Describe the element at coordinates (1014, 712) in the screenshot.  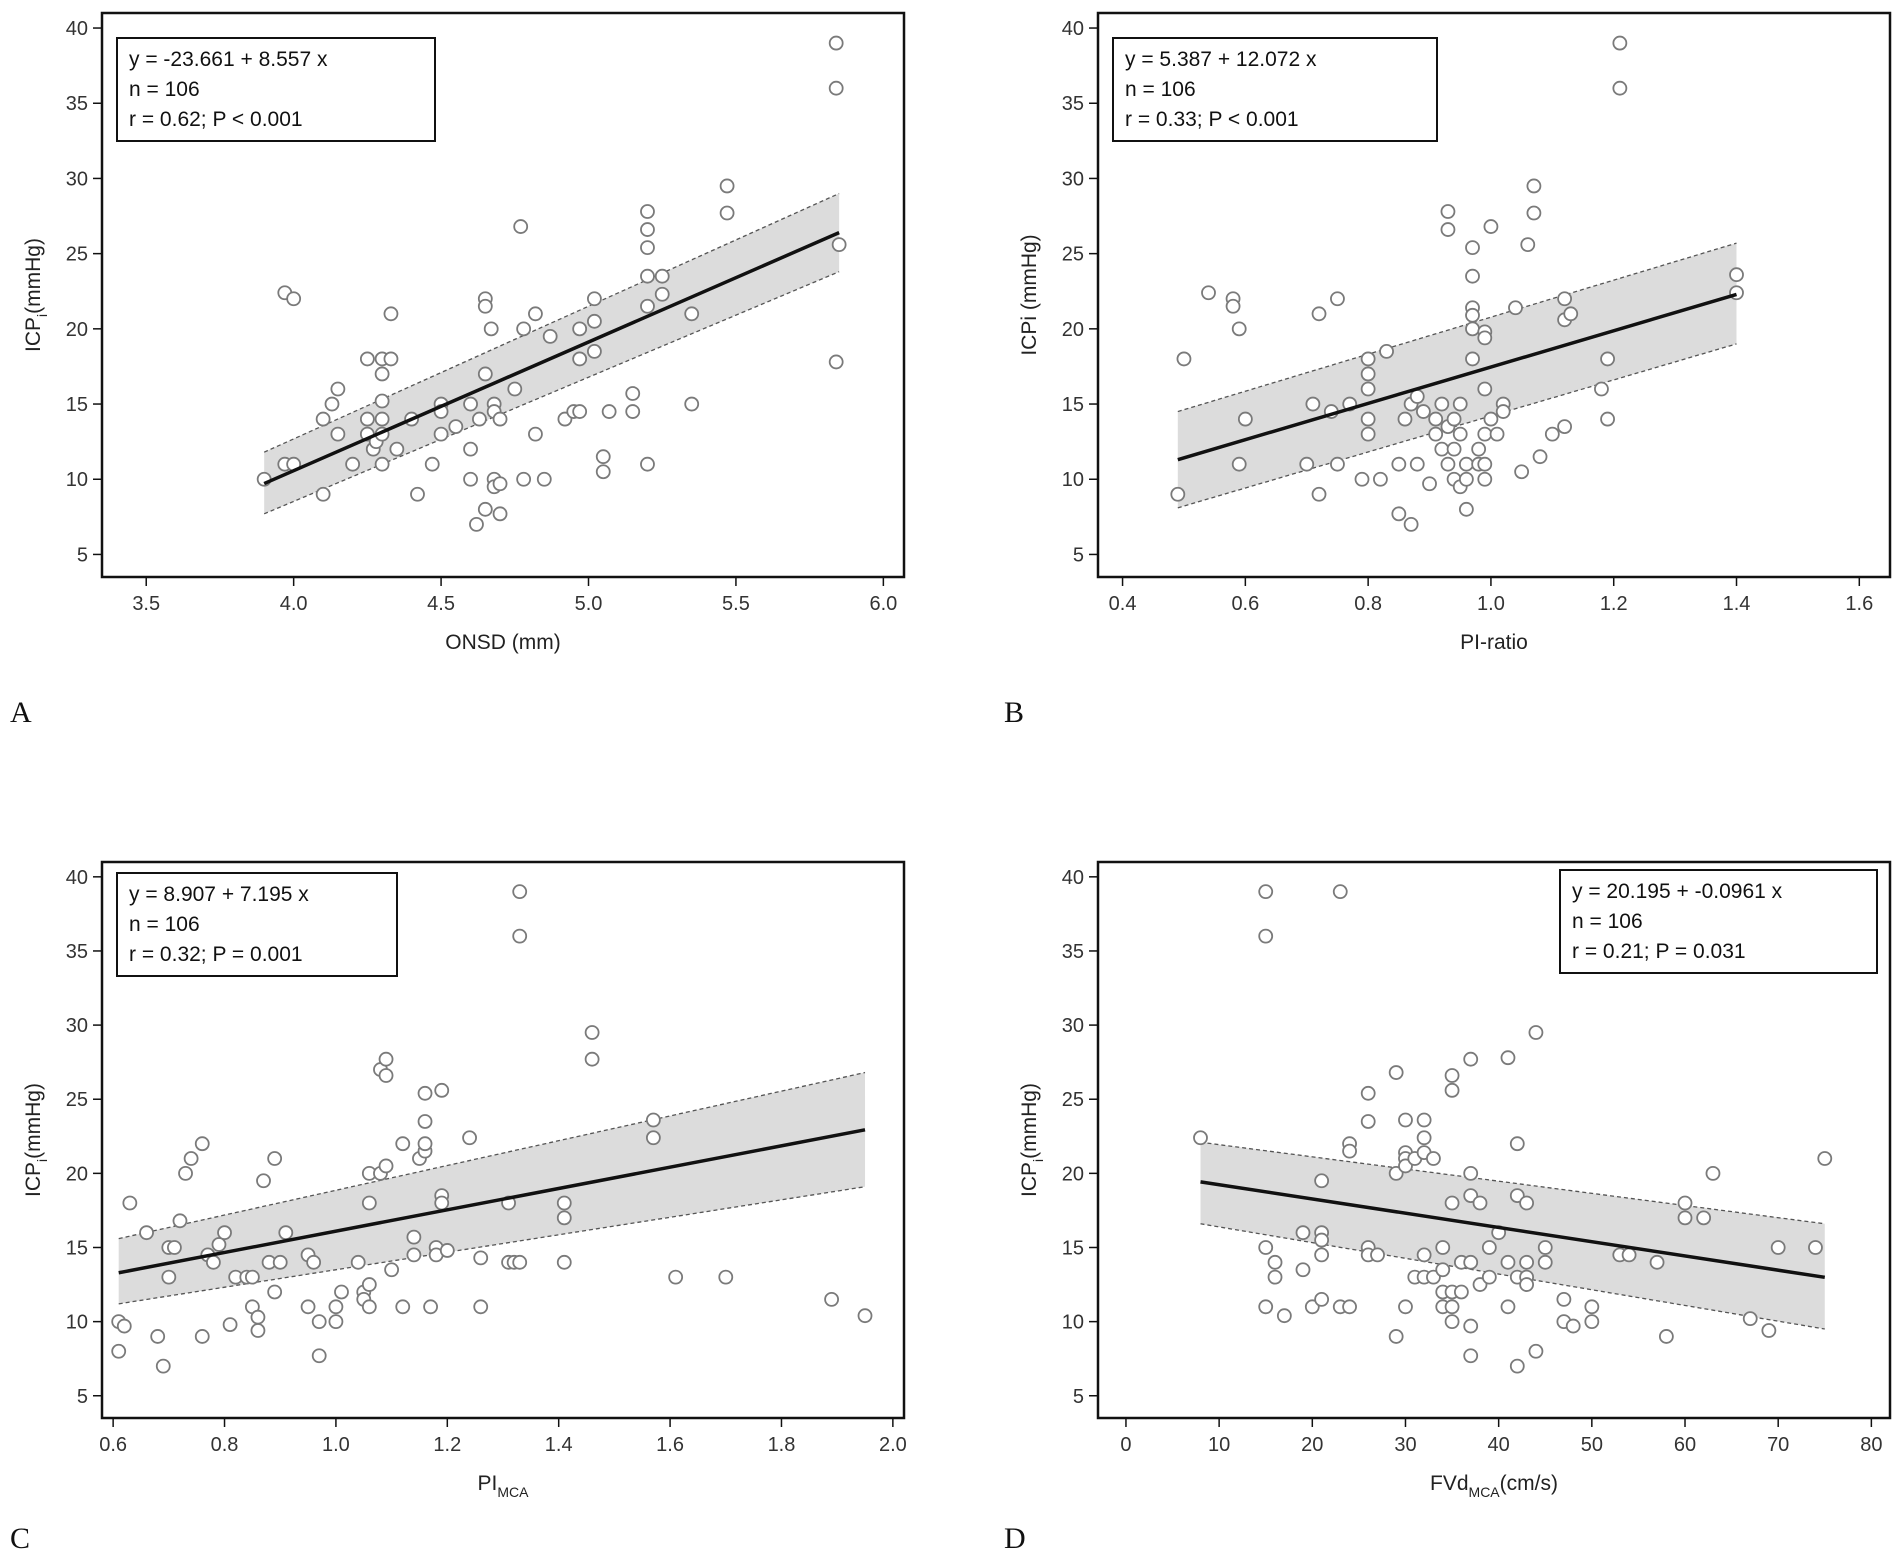
I see `panel-letter: B` at that location.